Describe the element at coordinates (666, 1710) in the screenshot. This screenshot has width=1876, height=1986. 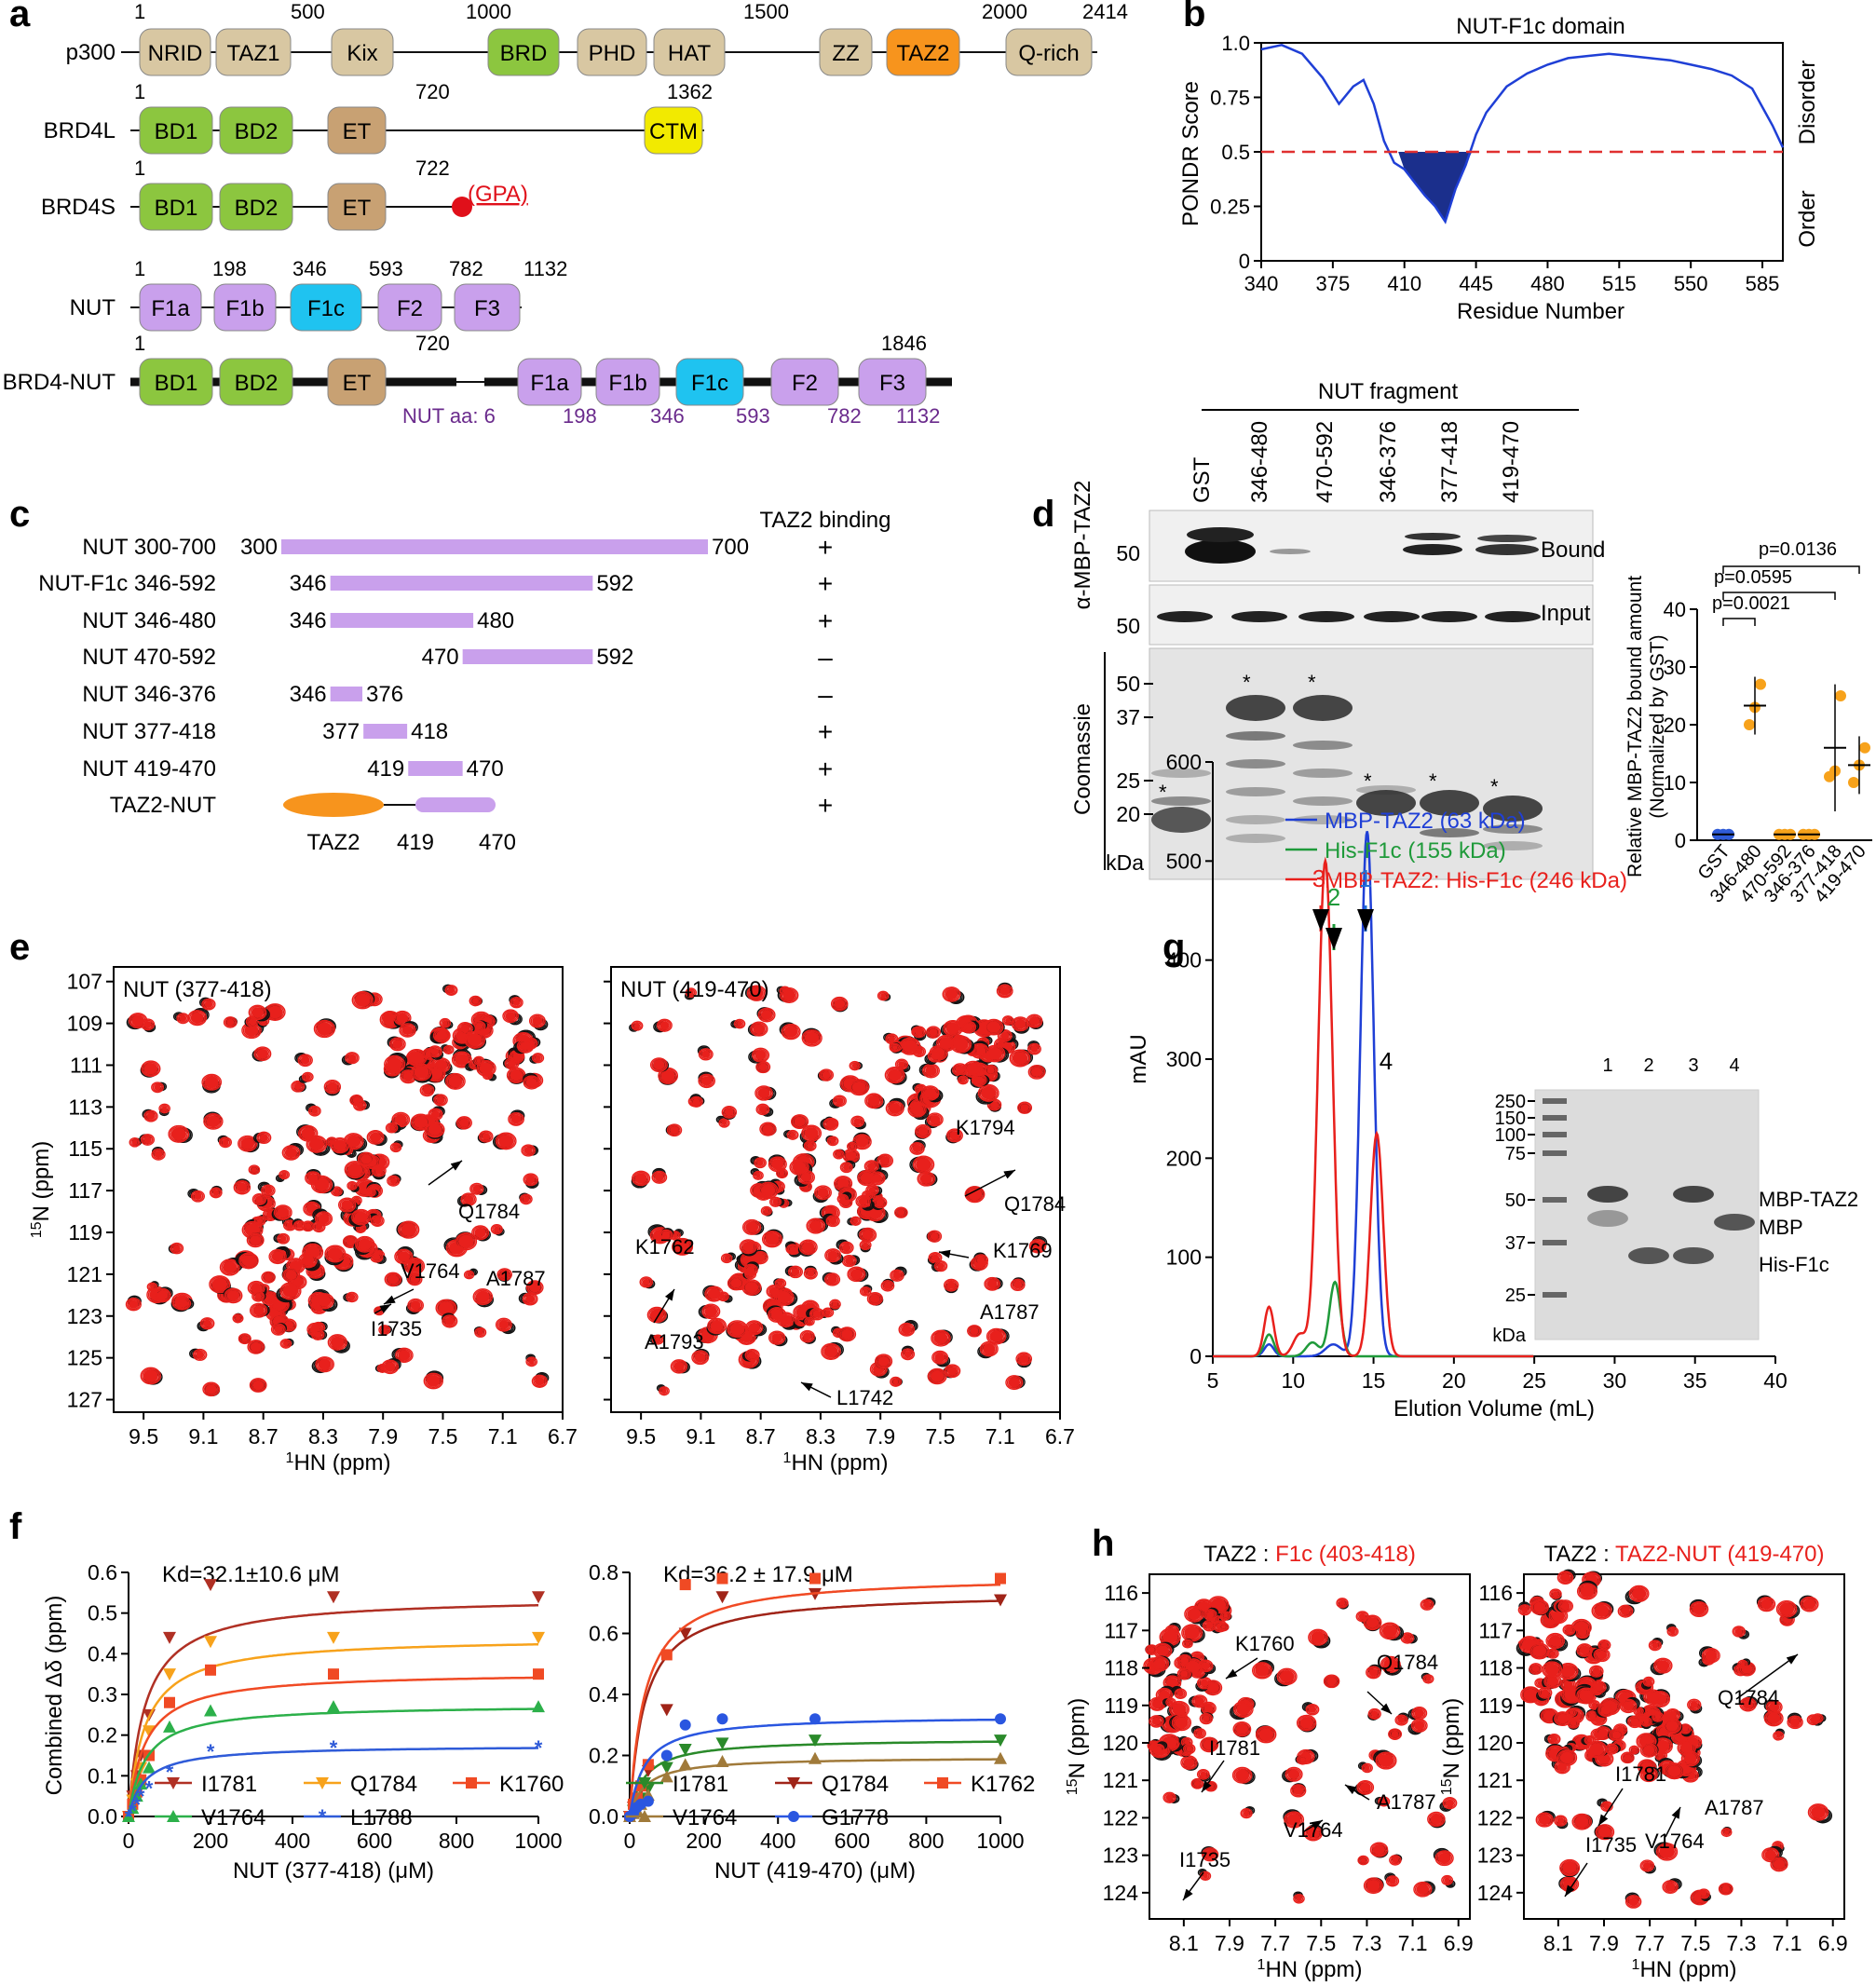
I see `data-point-q1784` at that location.